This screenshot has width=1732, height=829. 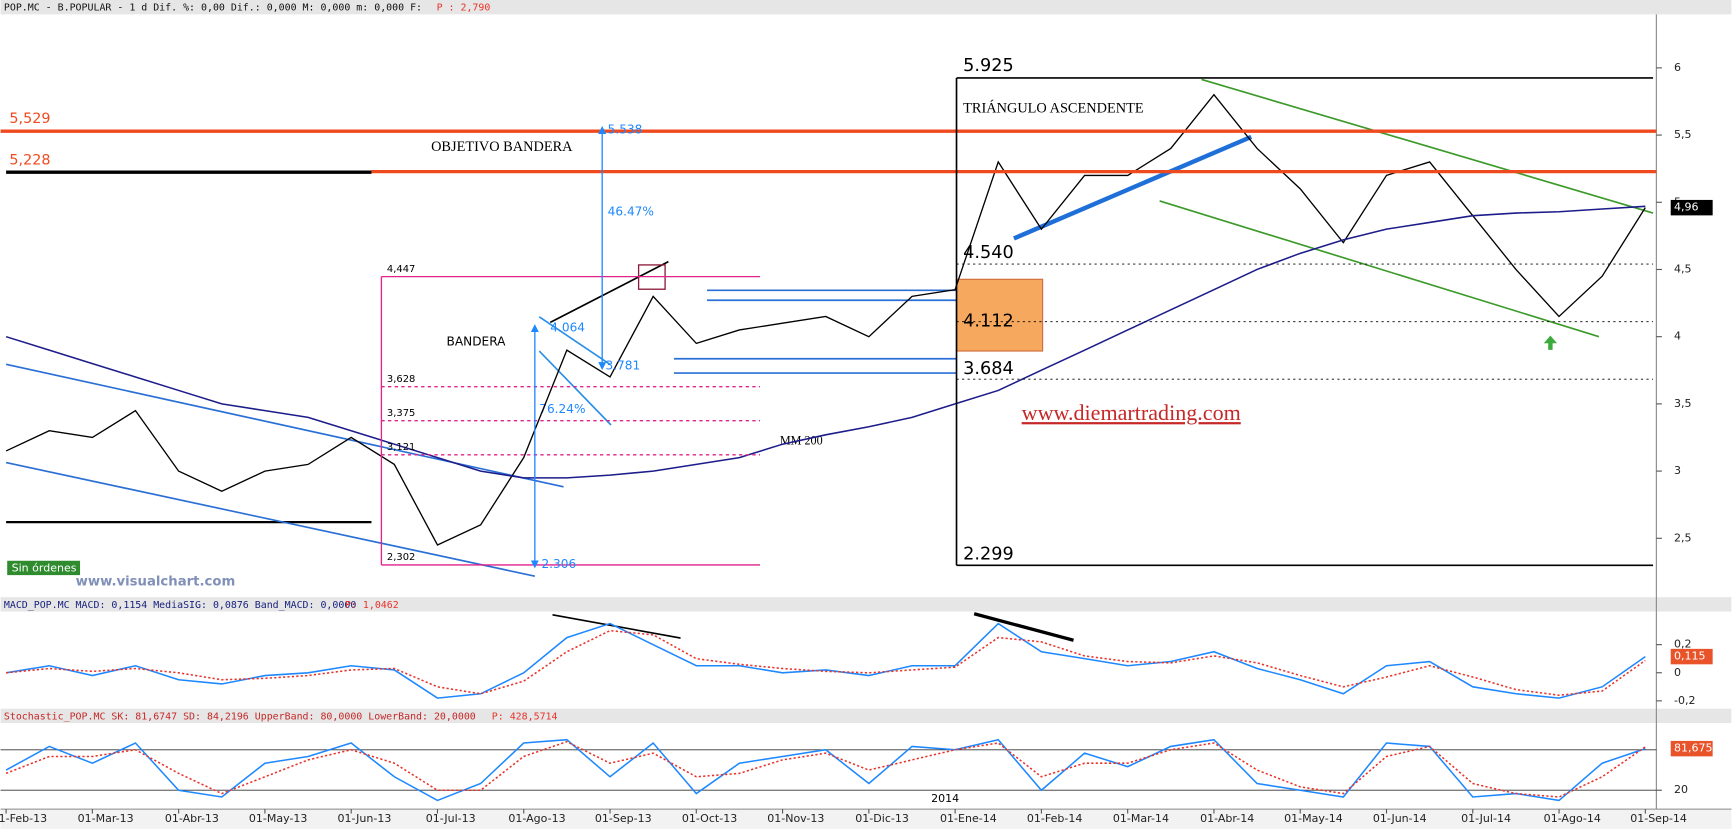 I want to click on flag-label: 3.781, so click(x=622, y=366).